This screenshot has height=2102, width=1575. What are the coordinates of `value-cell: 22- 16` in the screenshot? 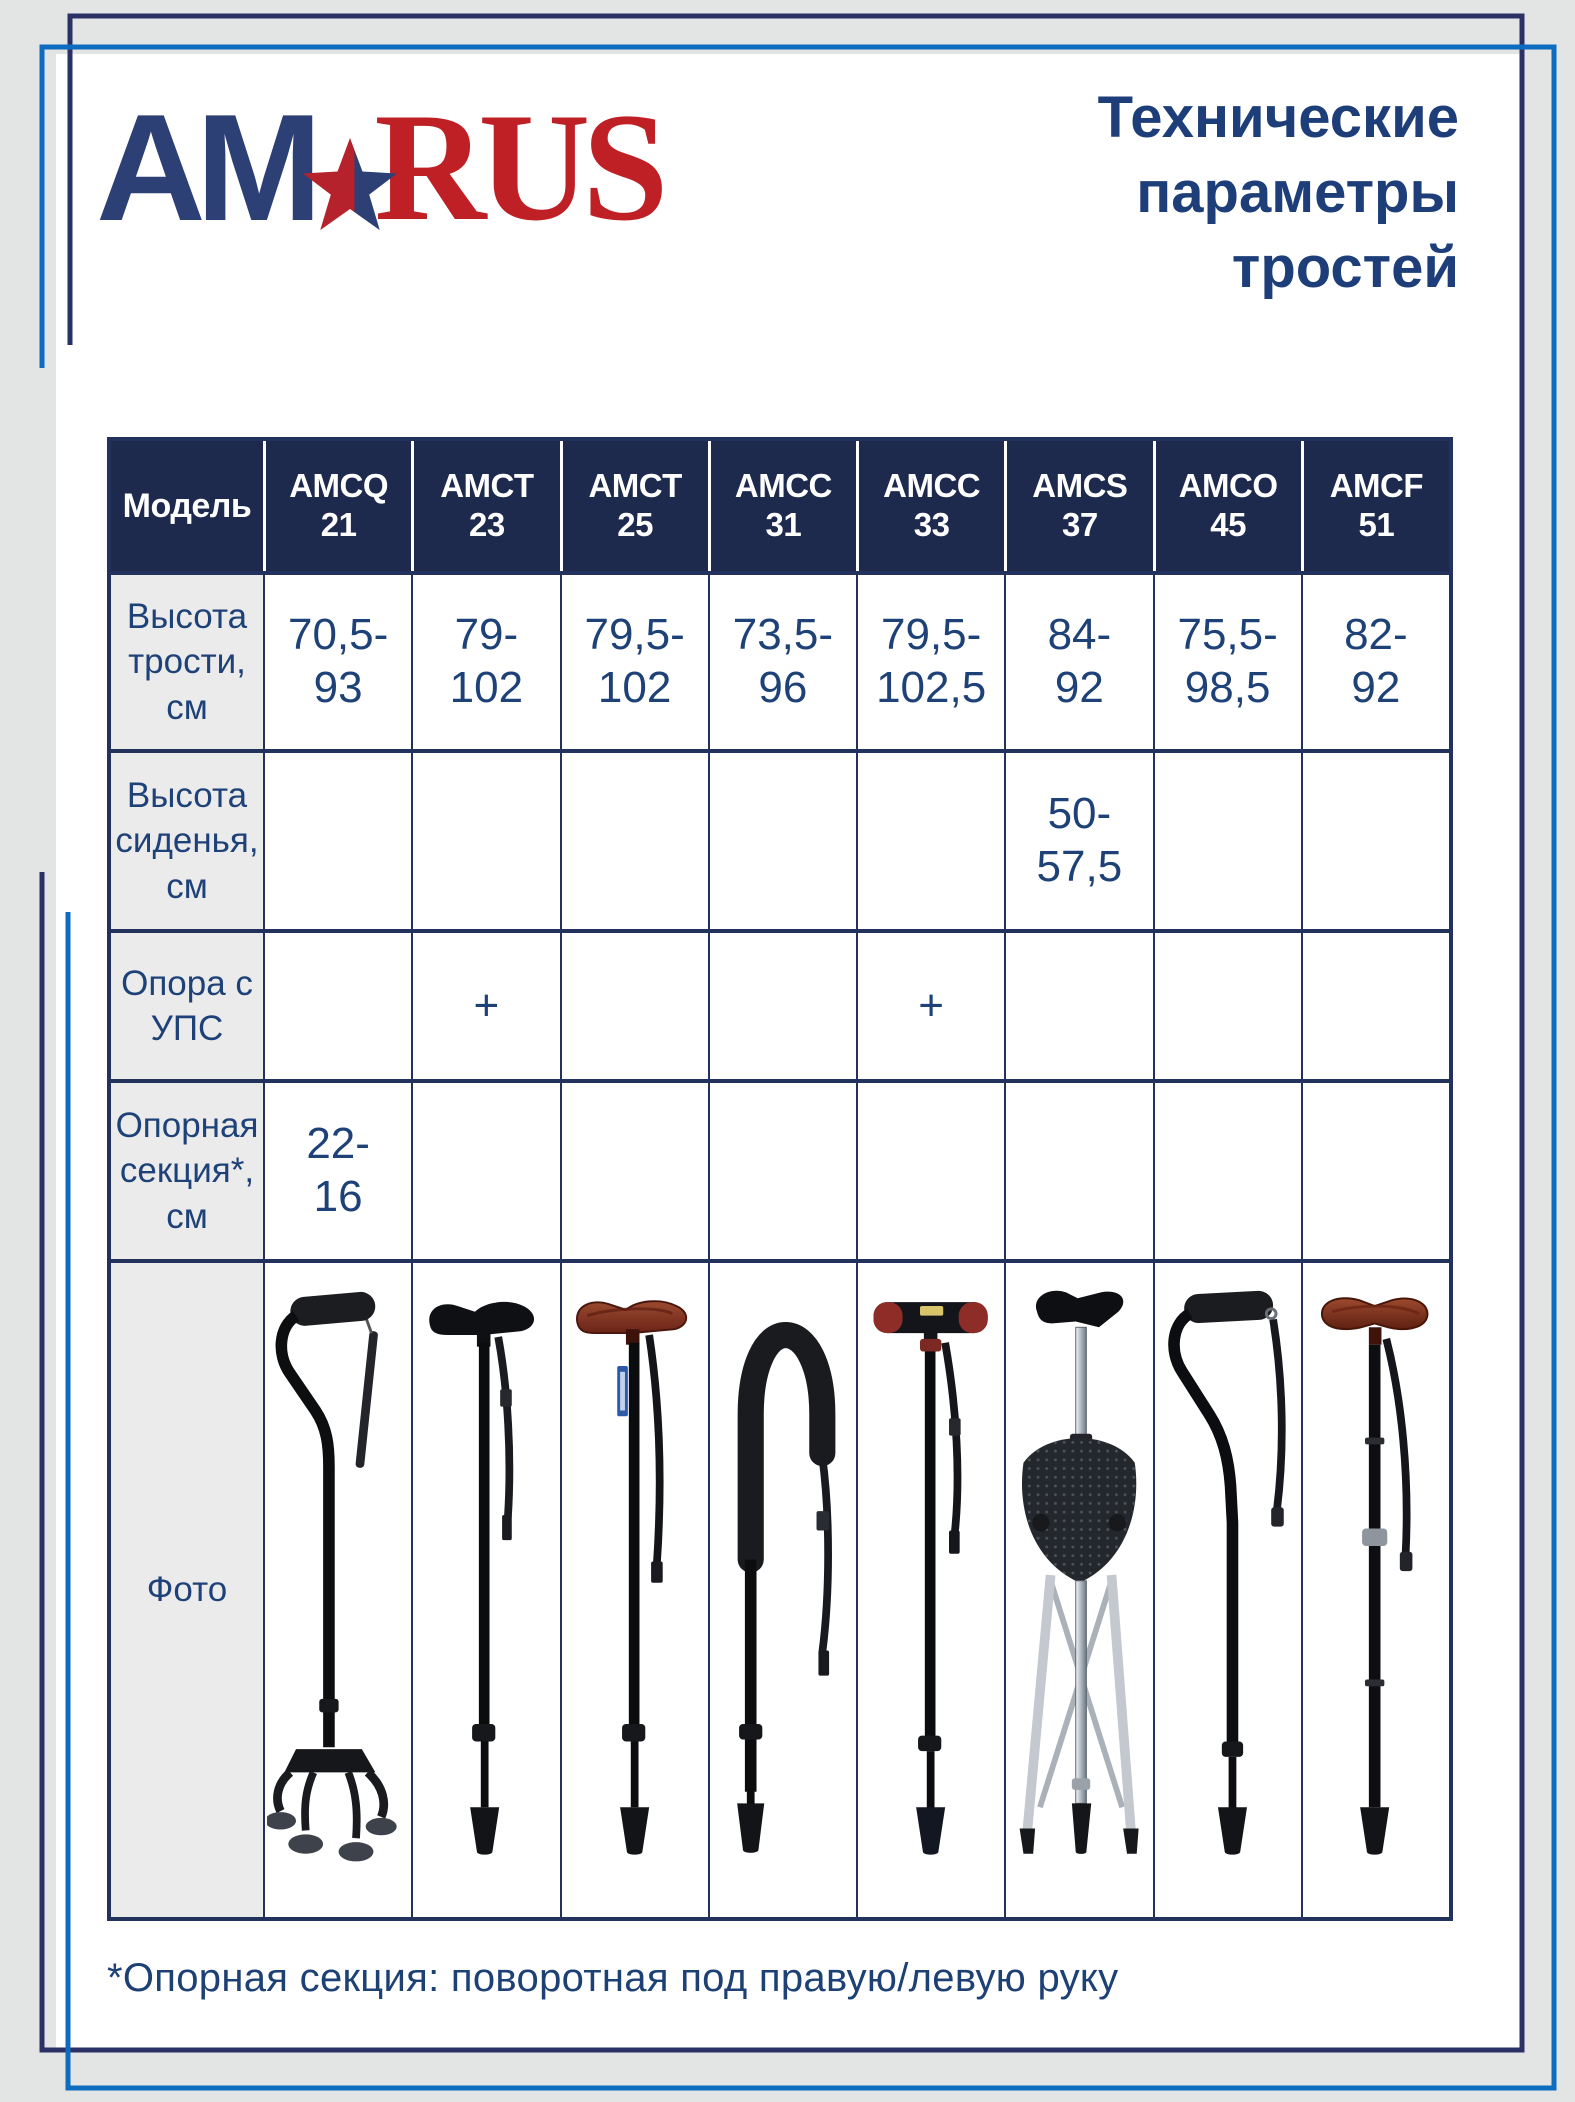 It's located at (337, 1169).